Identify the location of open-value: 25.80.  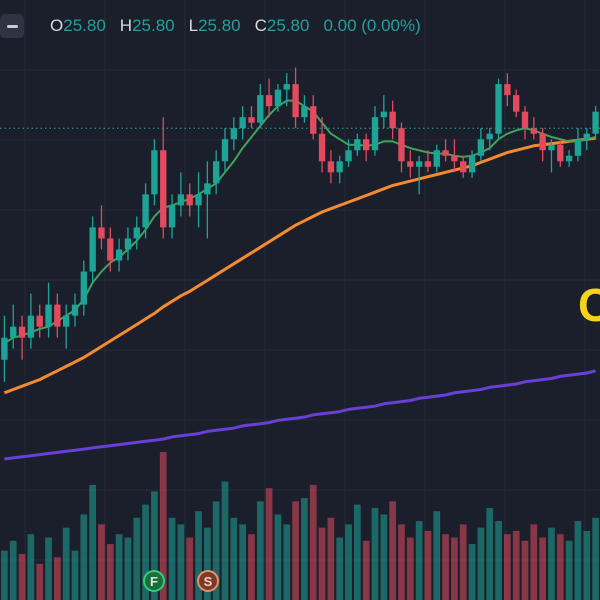
(84, 25).